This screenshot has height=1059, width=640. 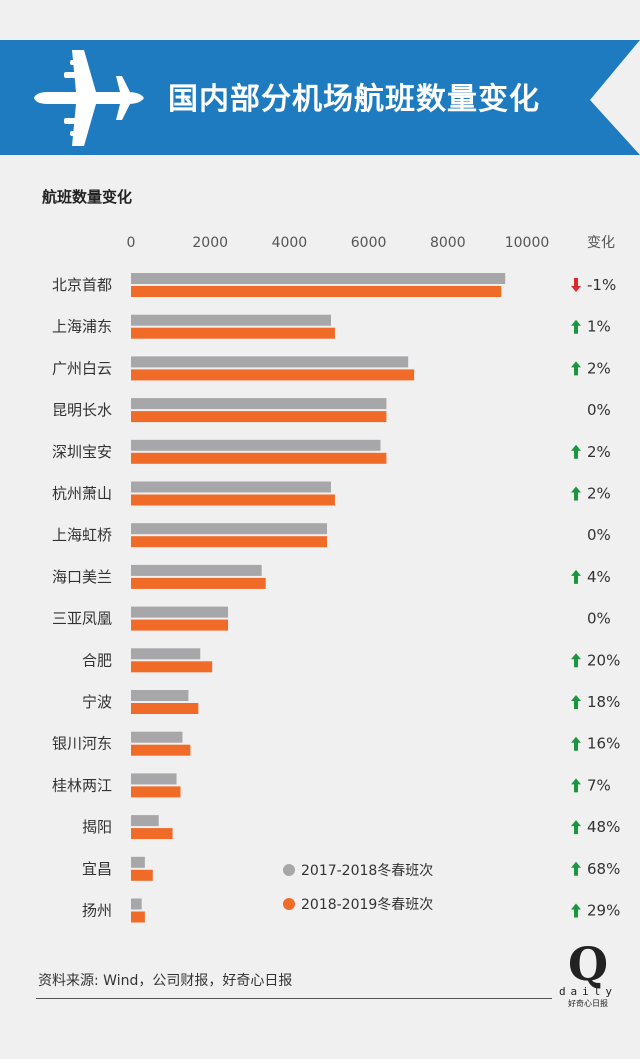 What do you see at coordinates (603, 660) in the screenshot?
I see `change-value: 20%` at bounding box center [603, 660].